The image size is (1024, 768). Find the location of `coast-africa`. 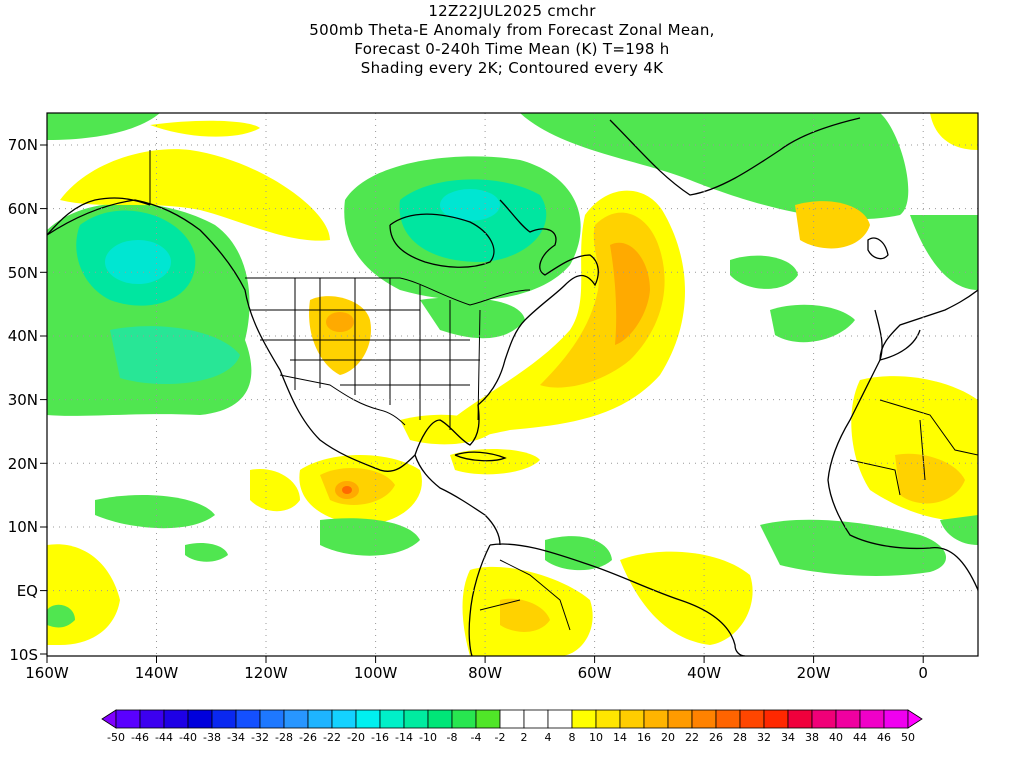

coast-africa is located at coordinates (902, 475).